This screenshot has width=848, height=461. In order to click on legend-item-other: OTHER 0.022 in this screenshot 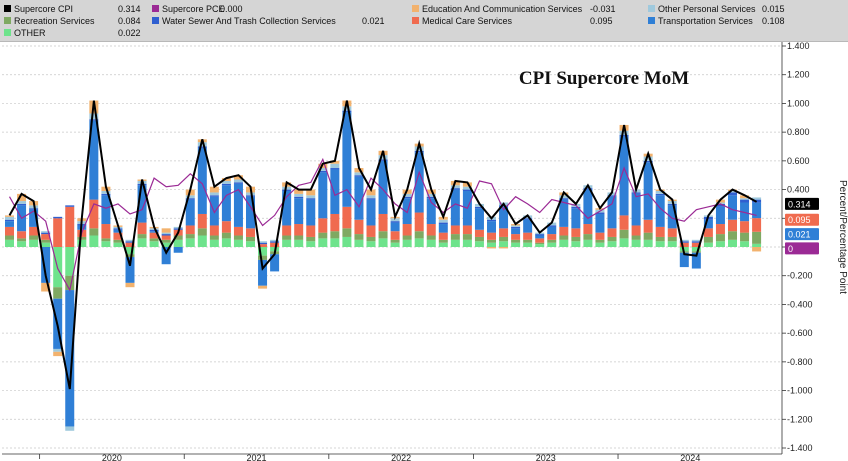, I will do `click(81, 33)`.